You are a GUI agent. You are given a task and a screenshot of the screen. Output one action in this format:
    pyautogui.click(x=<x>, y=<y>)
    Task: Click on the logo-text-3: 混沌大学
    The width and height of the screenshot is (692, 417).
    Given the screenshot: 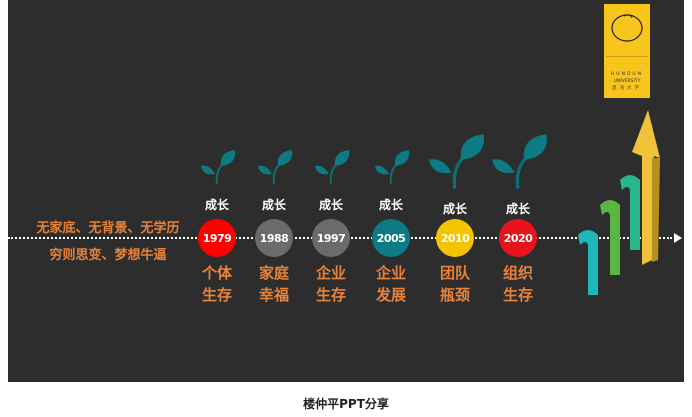 What is the action you would take?
    pyautogui.click(x=627, y=88)
    